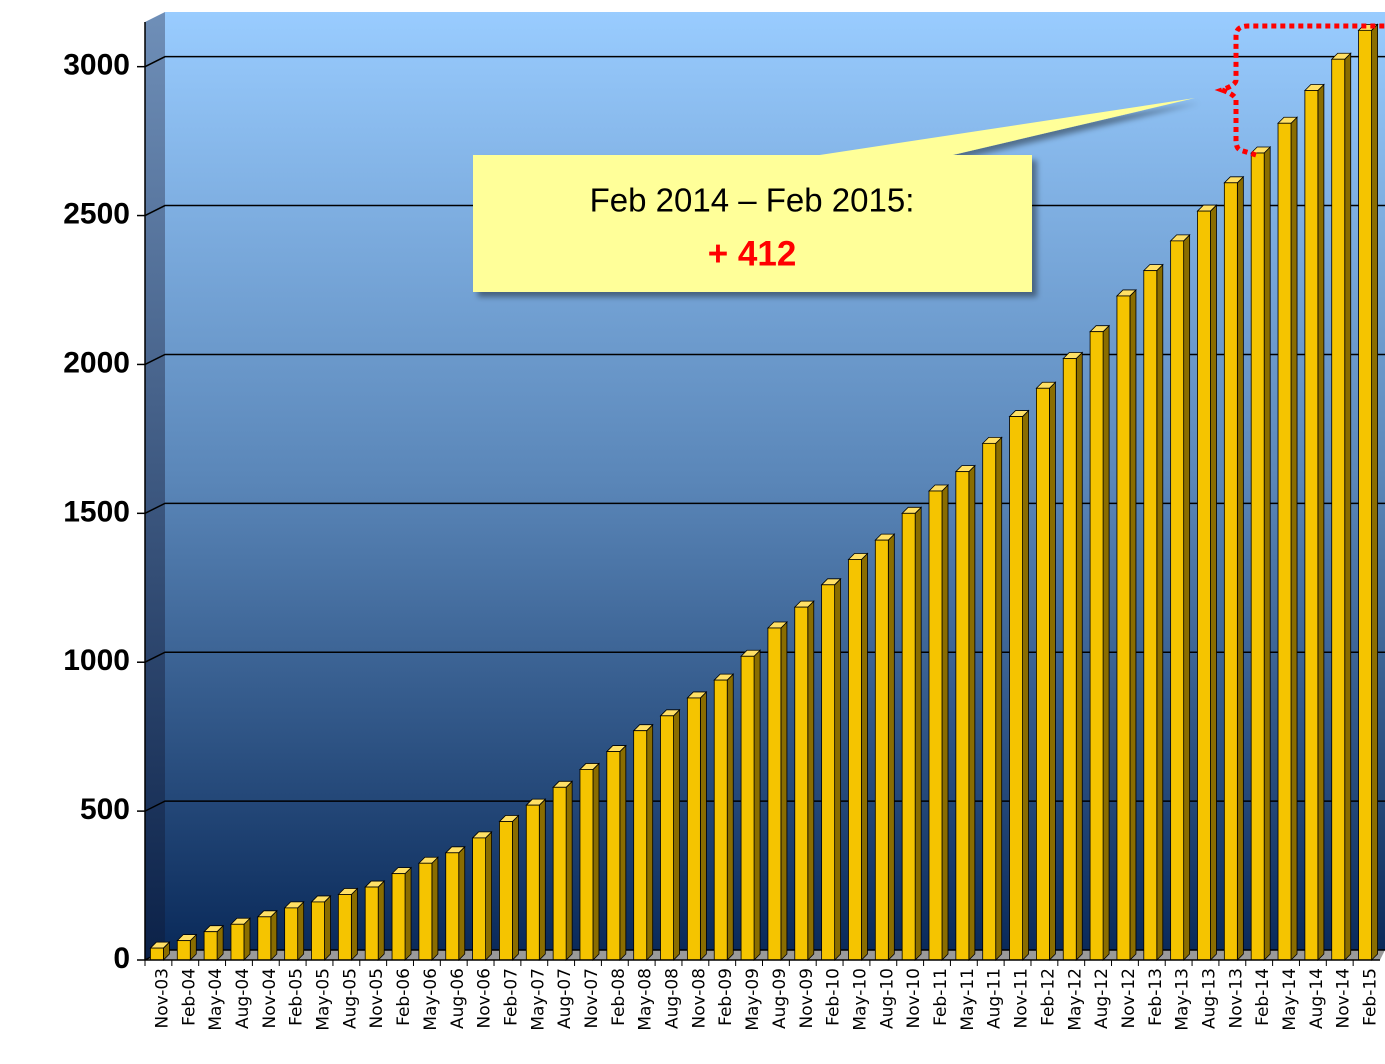 The image size is (1385, 1064). Describe the element at coordinates (673, 998) in the screenshot. I see `x-tick-label: Aug-08` at that location.